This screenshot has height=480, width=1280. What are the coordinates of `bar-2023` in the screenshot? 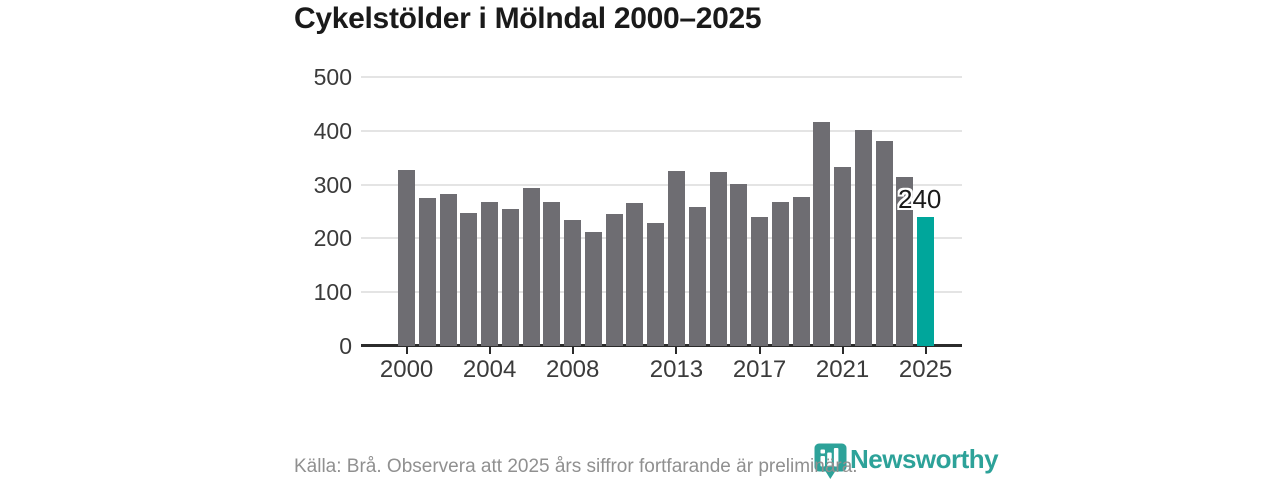 It's located at (884, 243).